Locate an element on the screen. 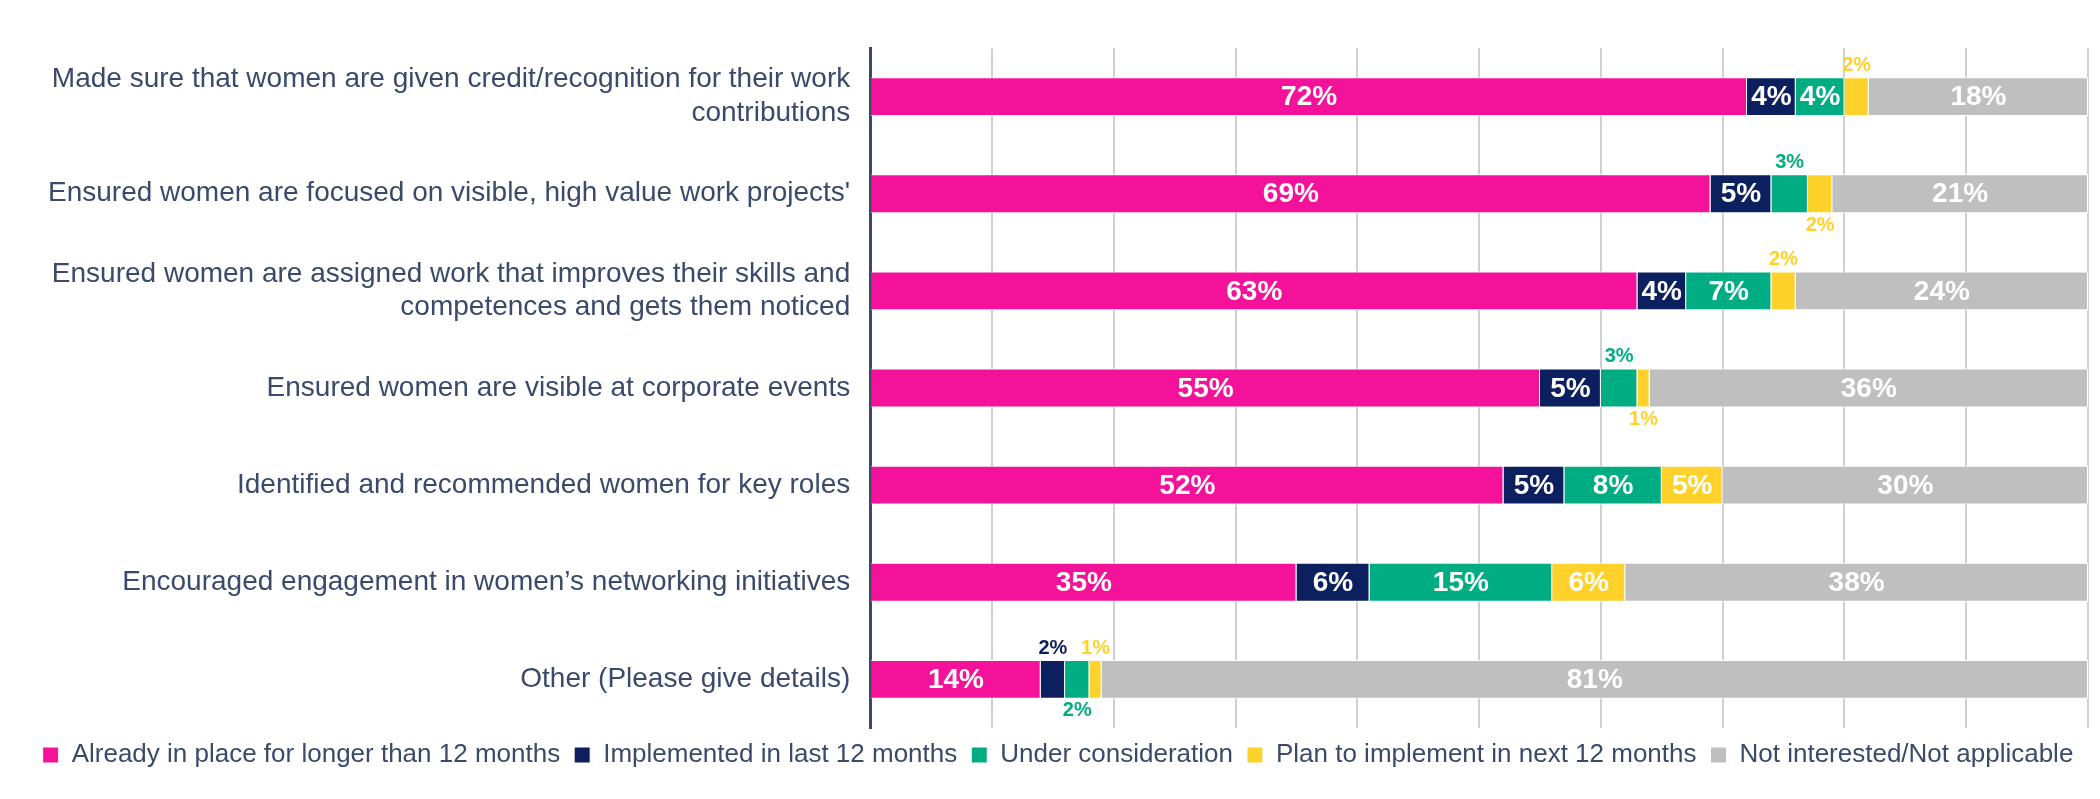 Image resolution: width=2100 pixels, height=799 pixels. data-label: 18% is located at coordinates (1978, 96).